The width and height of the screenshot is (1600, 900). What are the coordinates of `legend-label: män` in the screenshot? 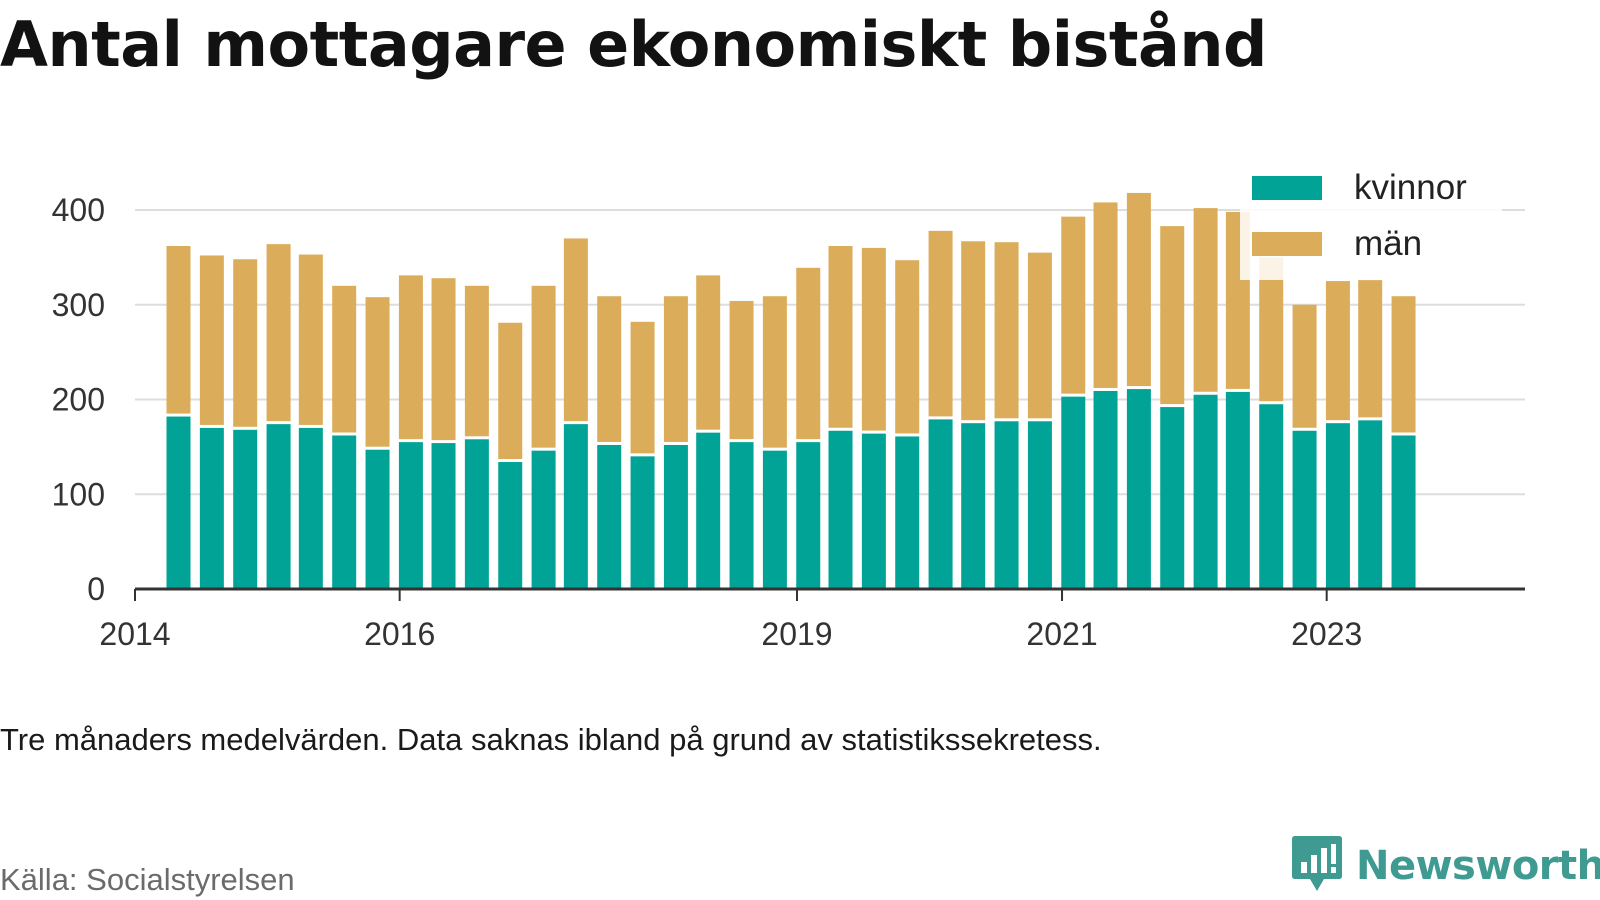 It's located at (1388, 243).